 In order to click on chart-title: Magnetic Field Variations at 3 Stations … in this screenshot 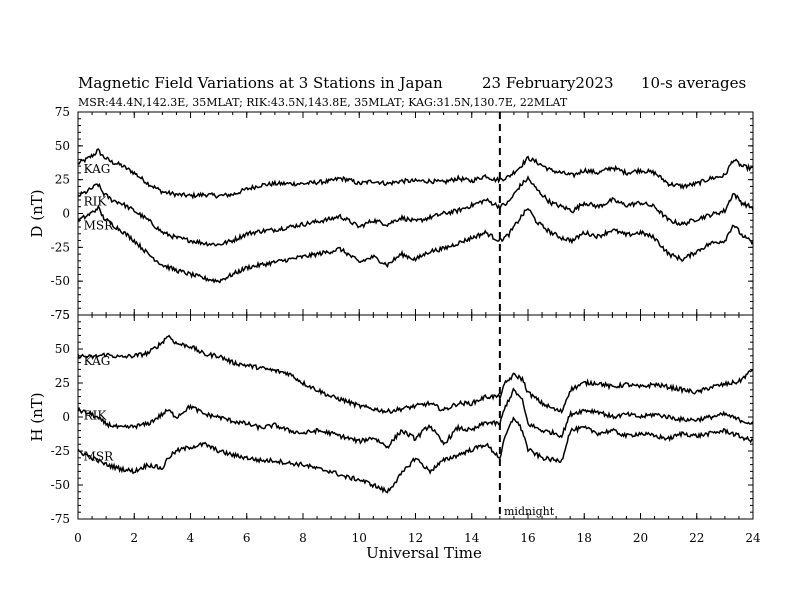, I will do `click(260, 83)`.